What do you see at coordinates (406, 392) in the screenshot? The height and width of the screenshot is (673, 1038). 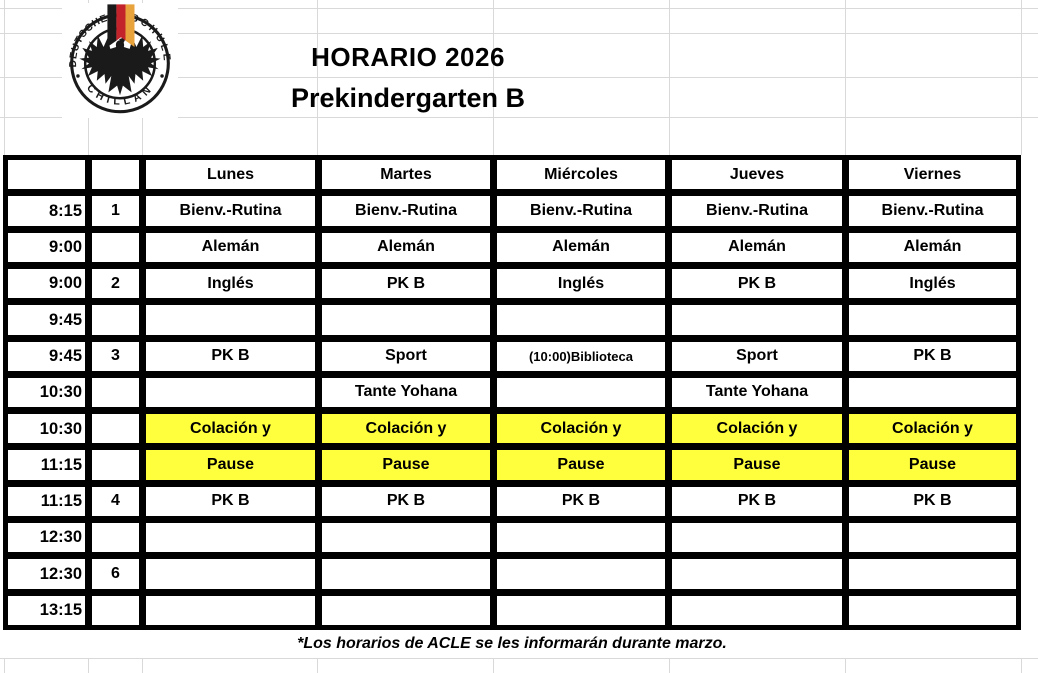 I see `schedule-cell-label: Tante Yohana` at bounding box center [406, 392].